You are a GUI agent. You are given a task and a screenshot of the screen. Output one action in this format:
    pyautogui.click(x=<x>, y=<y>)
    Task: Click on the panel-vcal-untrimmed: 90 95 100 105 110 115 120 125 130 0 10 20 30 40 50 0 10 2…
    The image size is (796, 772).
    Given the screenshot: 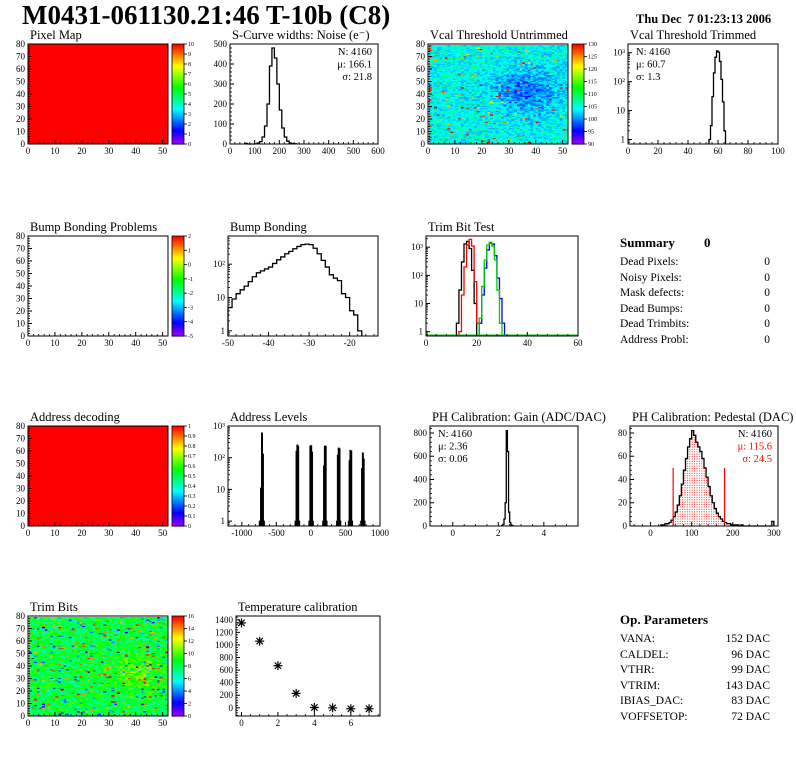 What is the action you would take?
    pyautogui.click(x=498, y=97)
    